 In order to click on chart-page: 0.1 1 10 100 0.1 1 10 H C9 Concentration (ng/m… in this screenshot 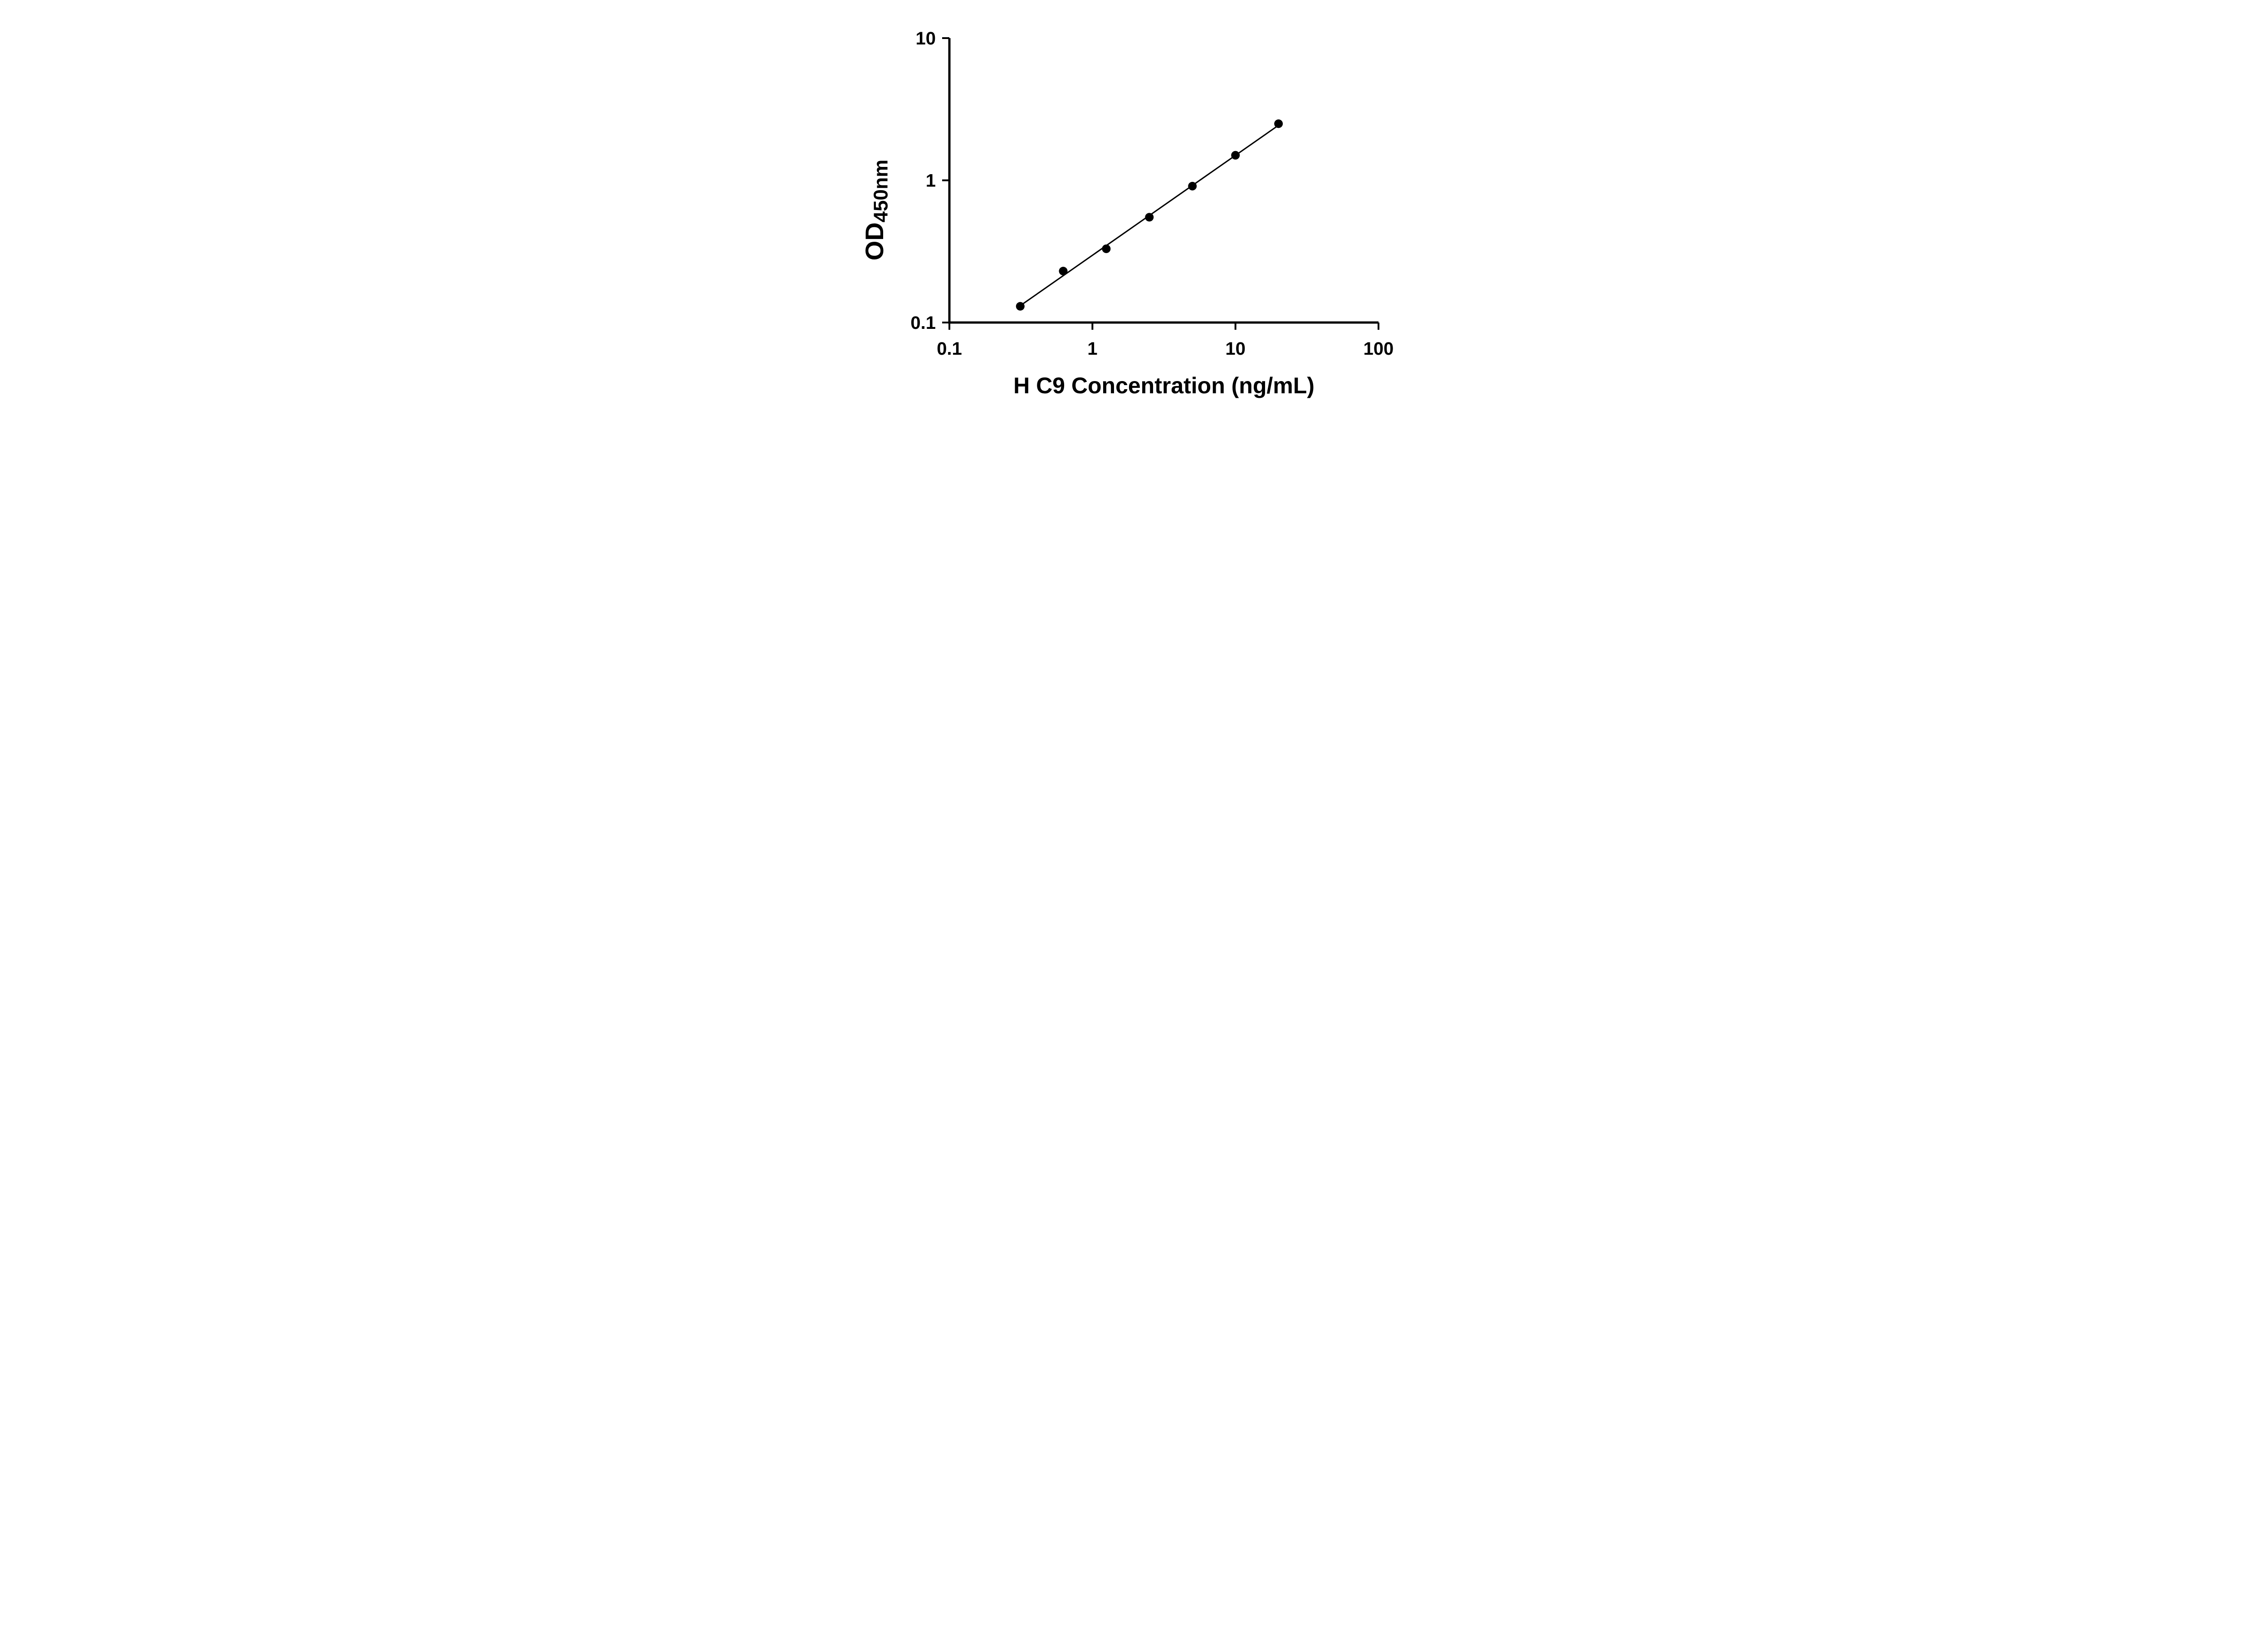, I will do `click(1134, 204)`.